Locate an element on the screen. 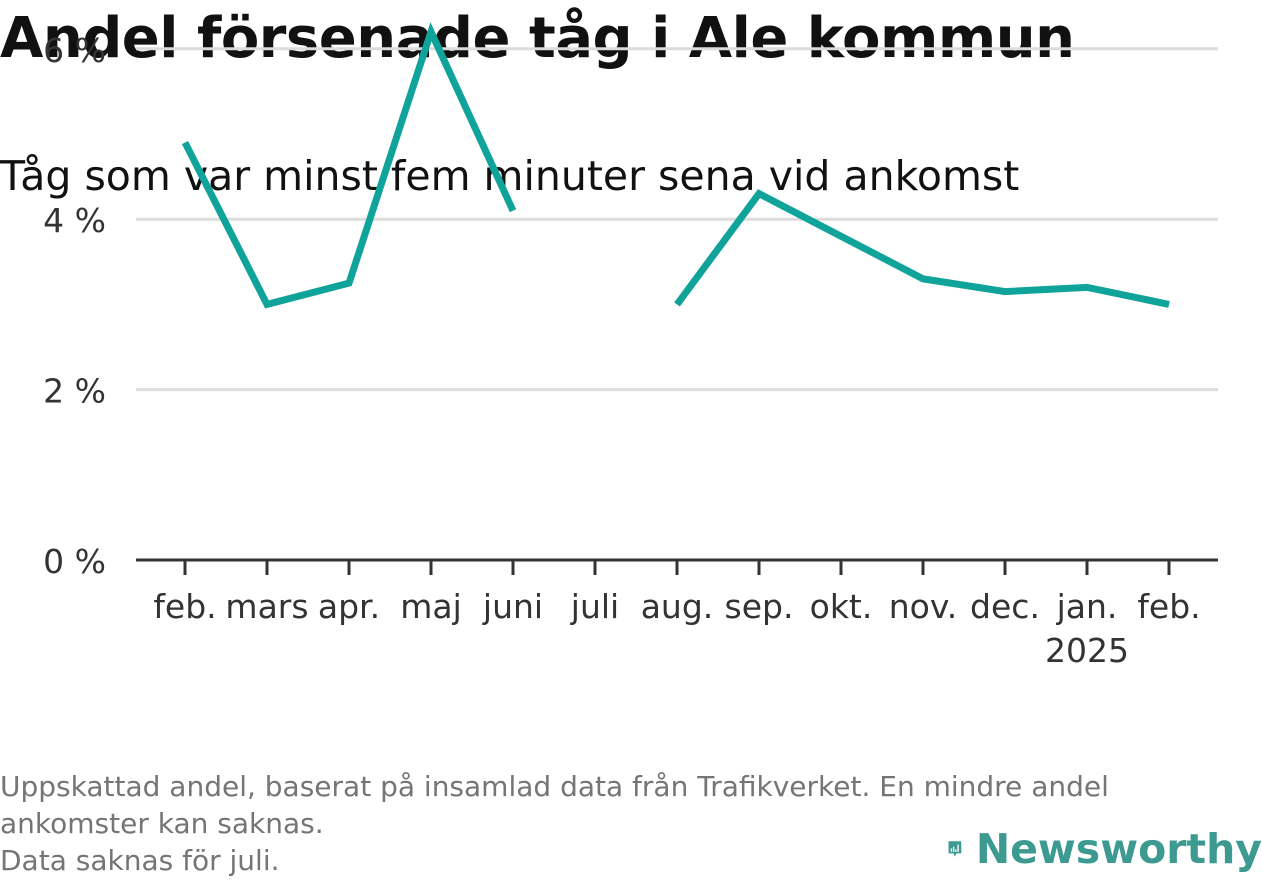  x-tick-label: dec. is located at coordinates (1005, 606).